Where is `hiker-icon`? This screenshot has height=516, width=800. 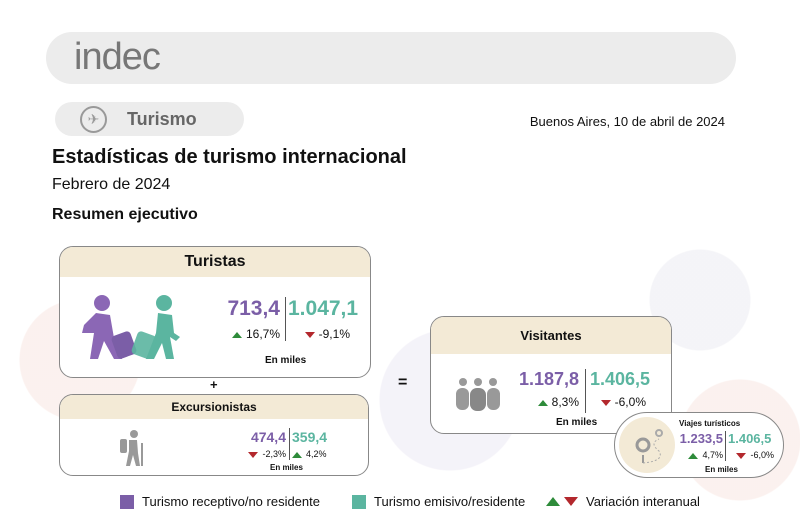 hiker-icon is located at coordinates (131, 448).